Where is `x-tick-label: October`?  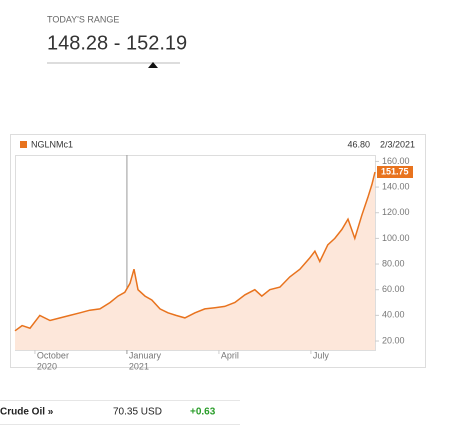 x-tick-label: October is located at coordinates (53, 355).